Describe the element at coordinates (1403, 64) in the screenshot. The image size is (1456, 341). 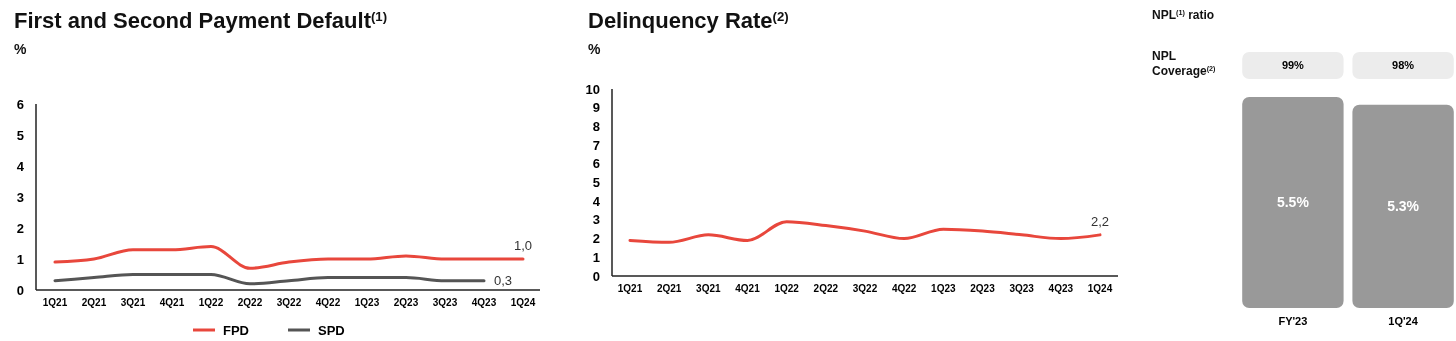
I see `text: 98%` at that location.